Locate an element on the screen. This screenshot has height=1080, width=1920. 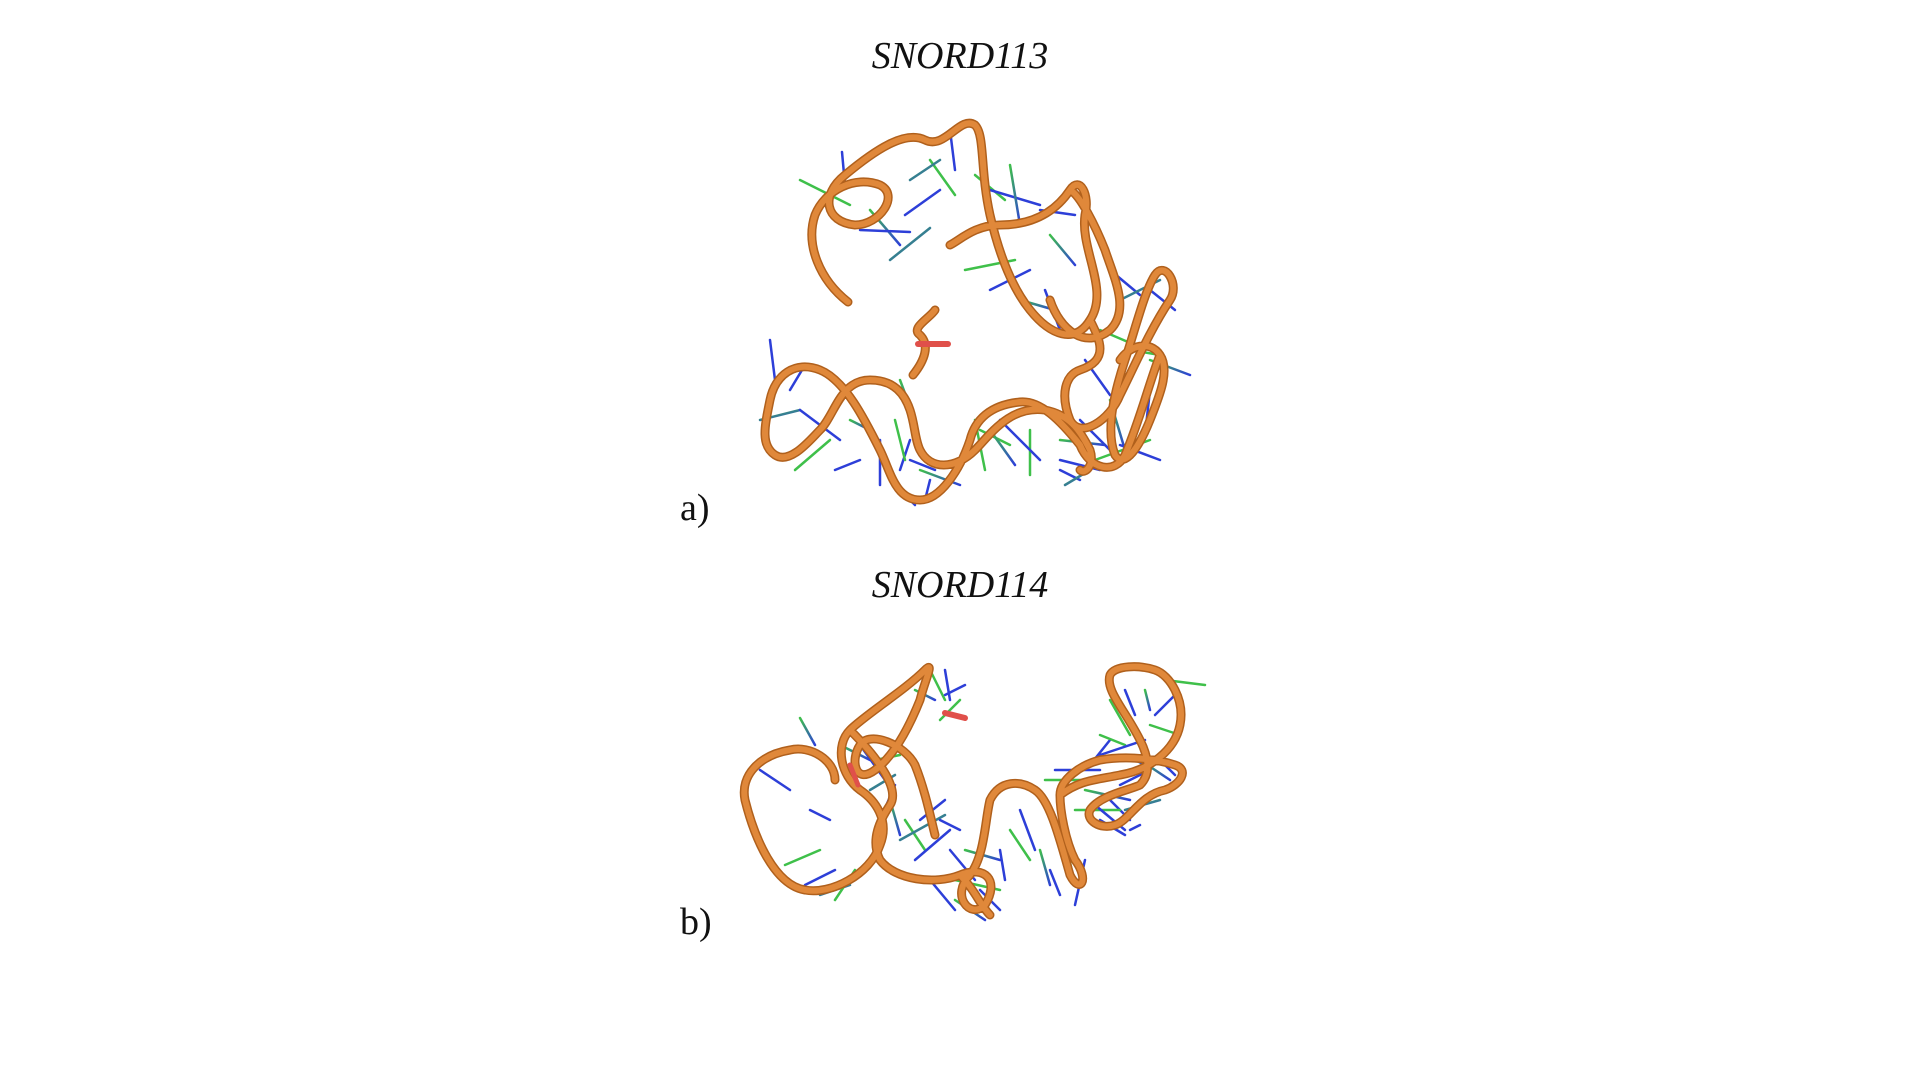
snord114-bases is located at coordinates (982, 795).